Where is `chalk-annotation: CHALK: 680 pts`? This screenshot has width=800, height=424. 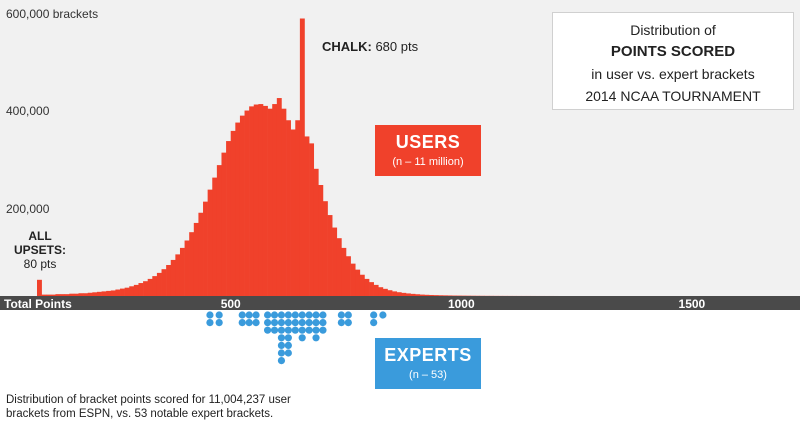
chalk-annotation: CHALK: 680 pts is located at coordinates (370, 46).